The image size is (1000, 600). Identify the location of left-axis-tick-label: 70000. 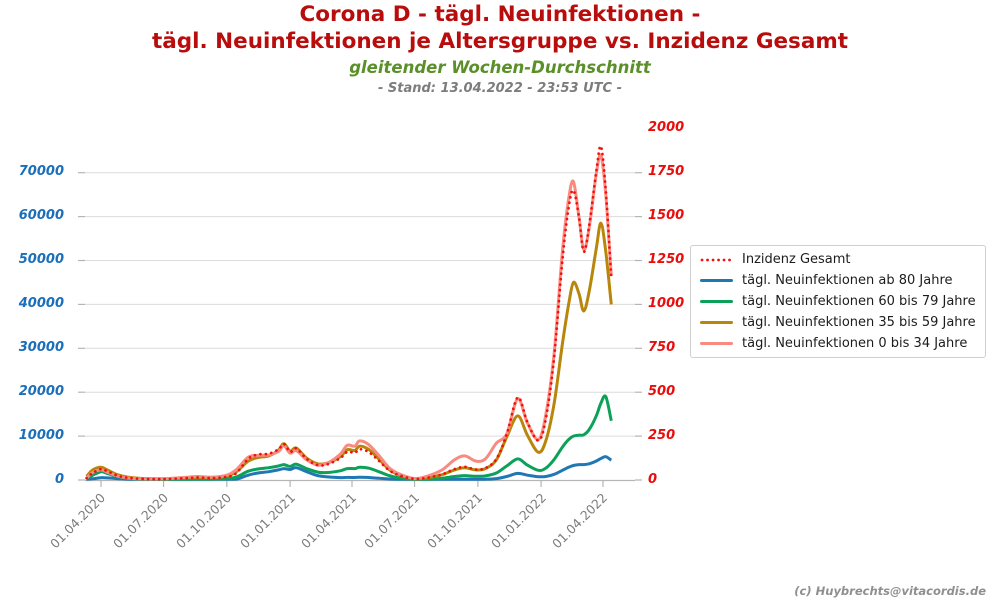
(41, 172).